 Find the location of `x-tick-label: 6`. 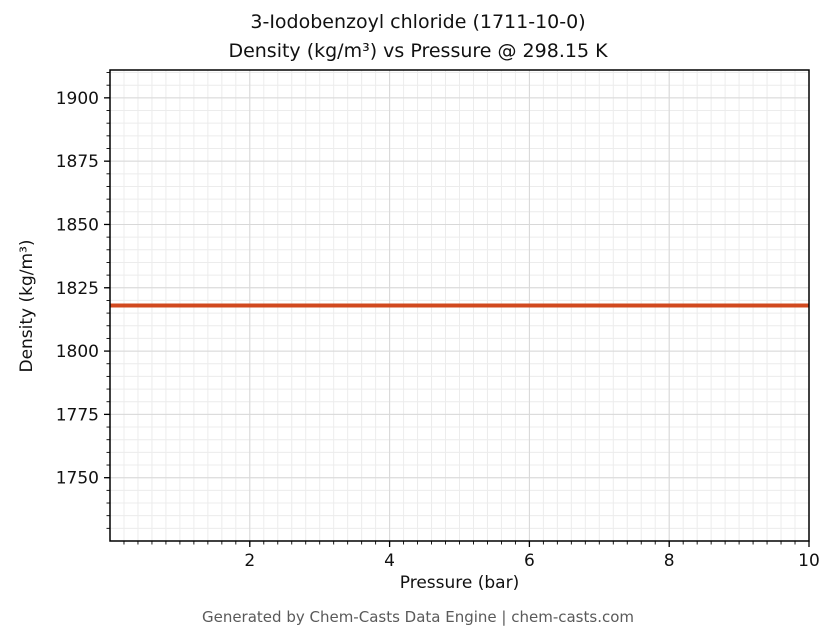

x-tick-label: 6 is located at coordinates (529, 561).